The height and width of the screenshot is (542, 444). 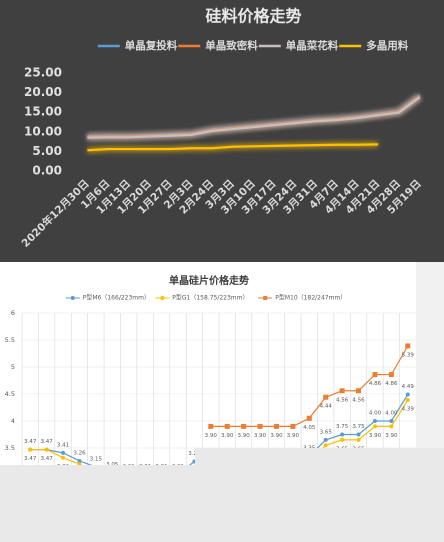 What do you see at coordinates (408, 355) in the screenshot?
I see `data-label: 5.39` at bounding box center [408, 355].